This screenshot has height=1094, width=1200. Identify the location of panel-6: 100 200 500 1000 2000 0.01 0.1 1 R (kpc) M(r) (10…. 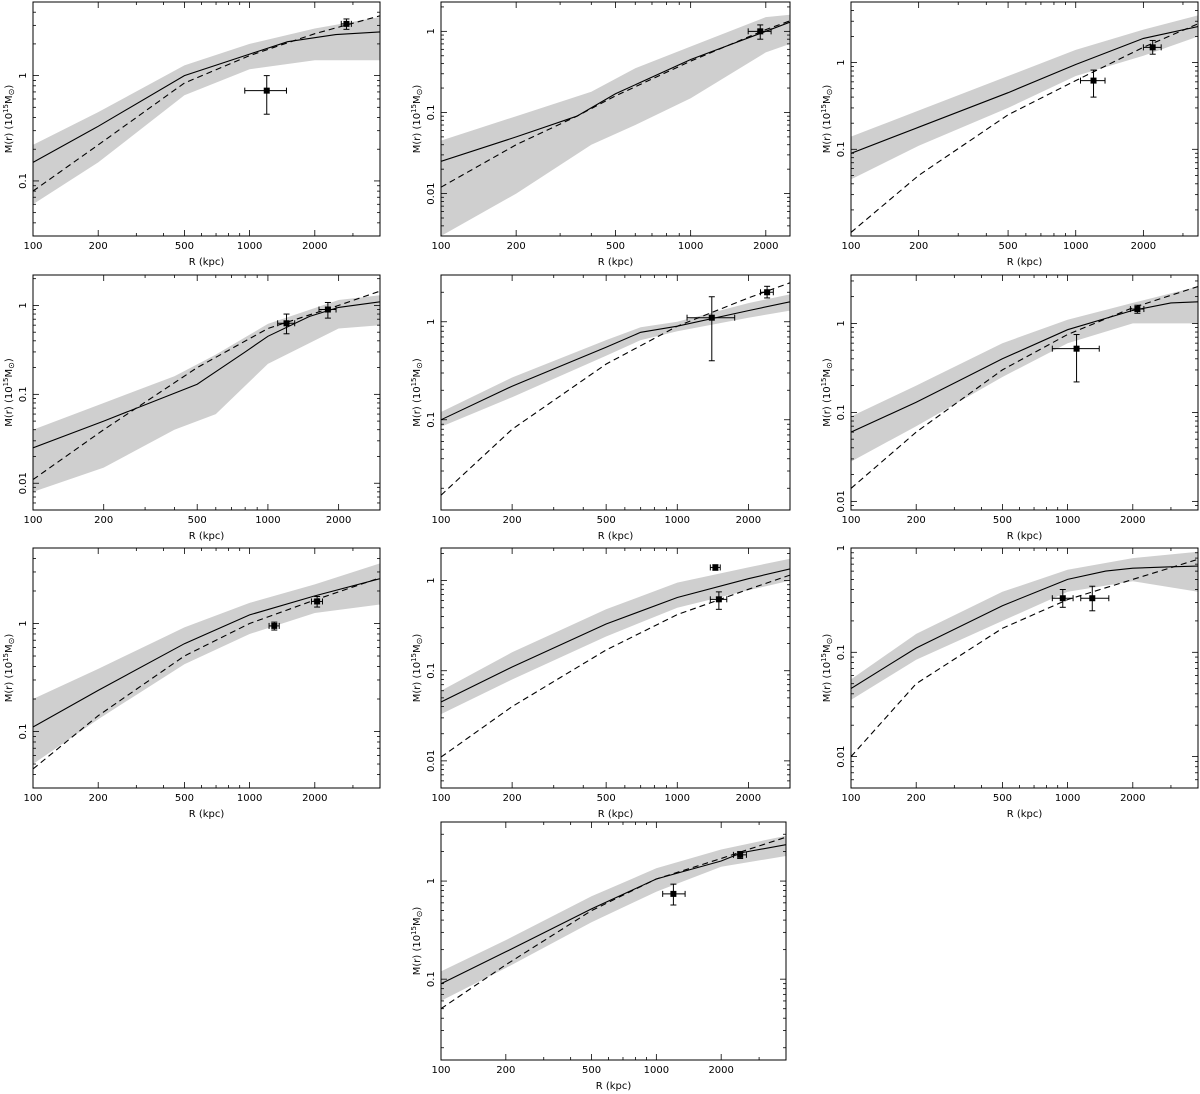
(1009, 408).